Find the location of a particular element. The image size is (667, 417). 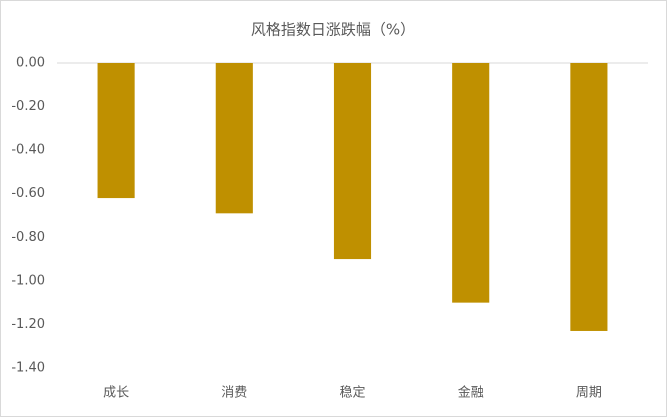

x-tick-label: 稳定 is located at coordinates (352, 393).